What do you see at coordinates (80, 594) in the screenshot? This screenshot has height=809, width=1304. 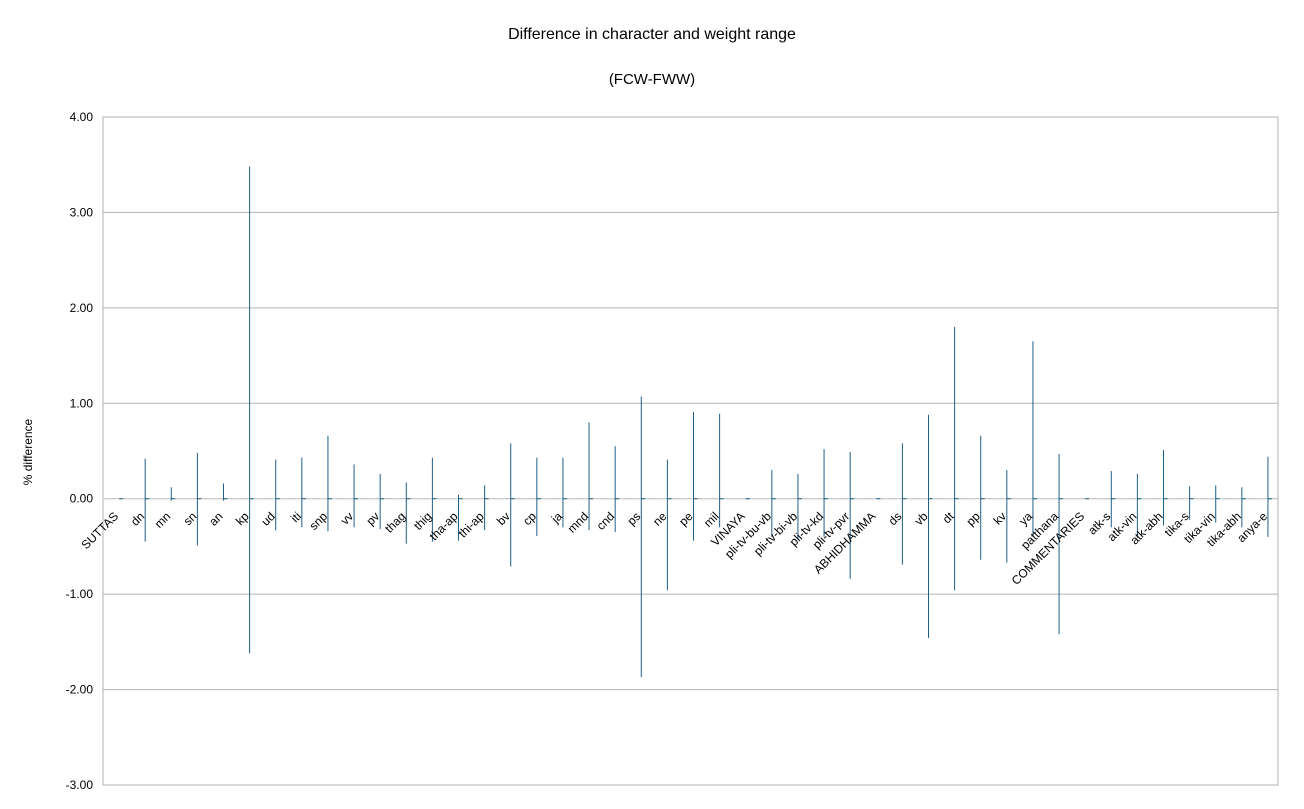 I see `y-tick-label: -1.00` at bounding box center [80, 594].